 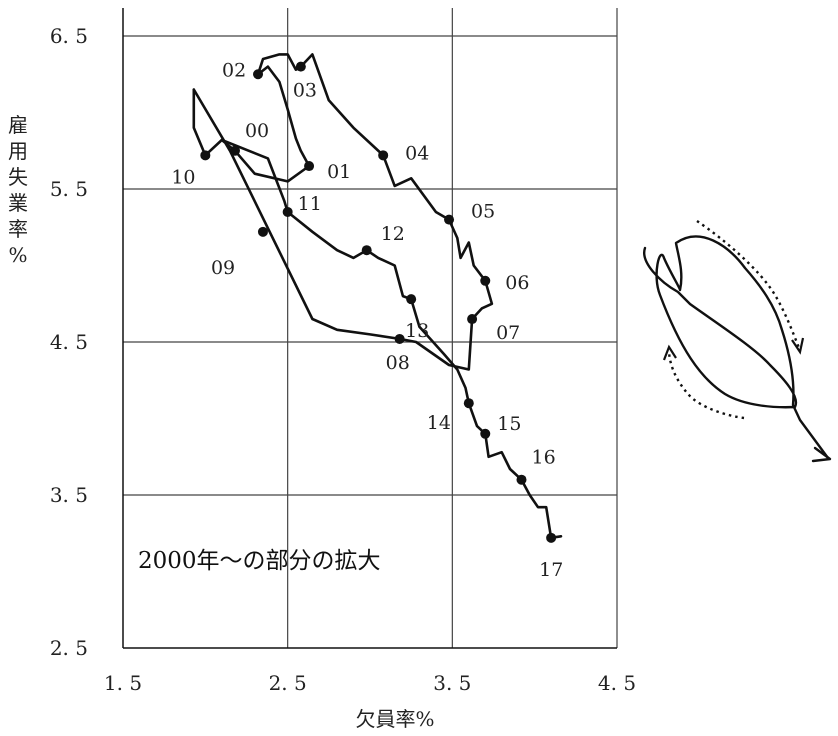 What do you see at coordinates (223, 268) in the screenshot?
I see `point-label: 09` at bounding box center [223, 268].